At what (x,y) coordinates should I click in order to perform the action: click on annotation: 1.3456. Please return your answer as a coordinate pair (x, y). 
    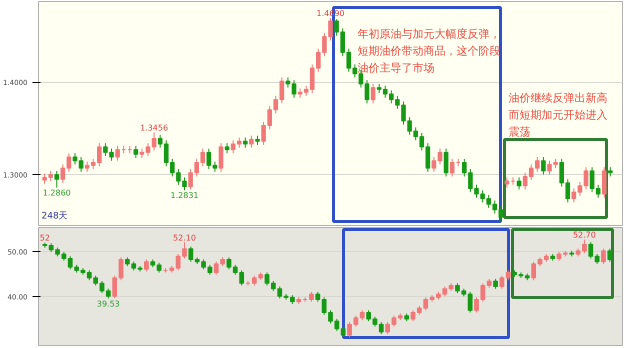
    Looking at the image, I should click on (154, 127).